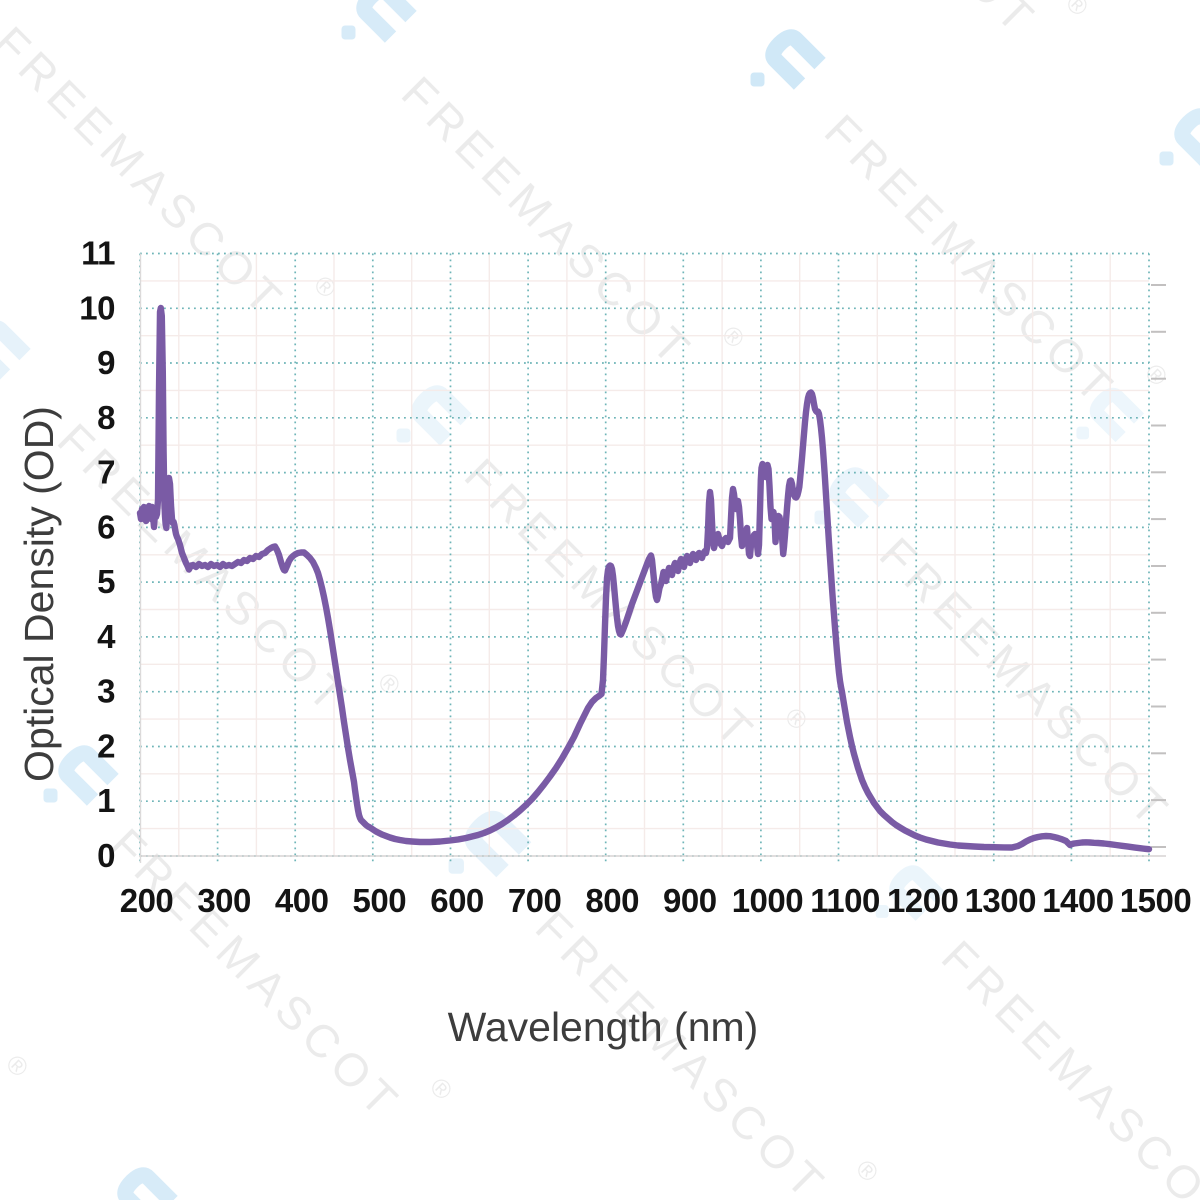 Image resolution: width=1200 pixels, height=1200 pixels. I want to click on svg-text: 9, so click(106, 362).